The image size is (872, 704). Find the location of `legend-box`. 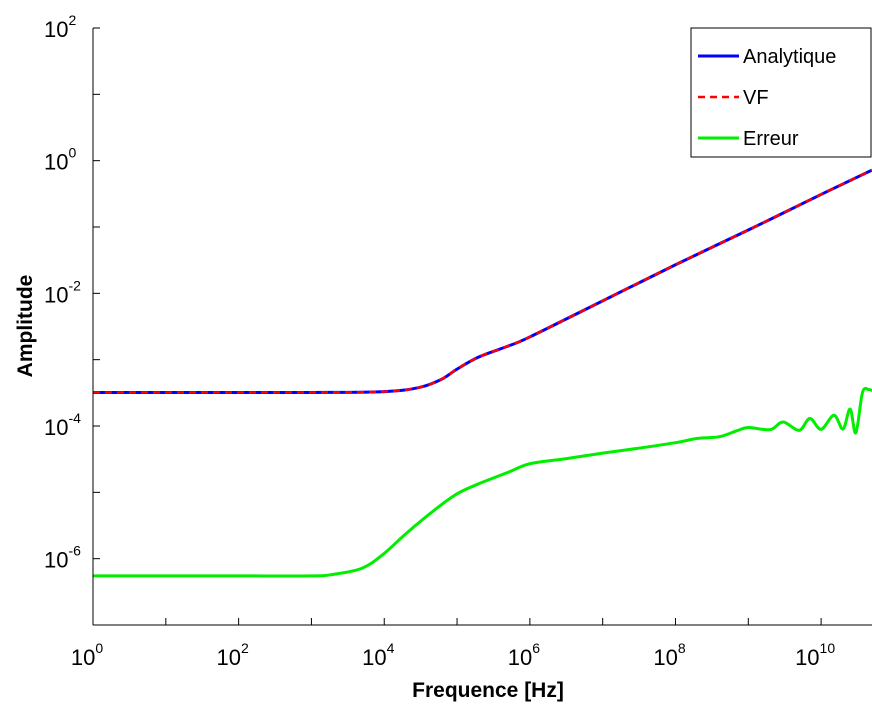

legend-box is located at coordinates (781, 92).